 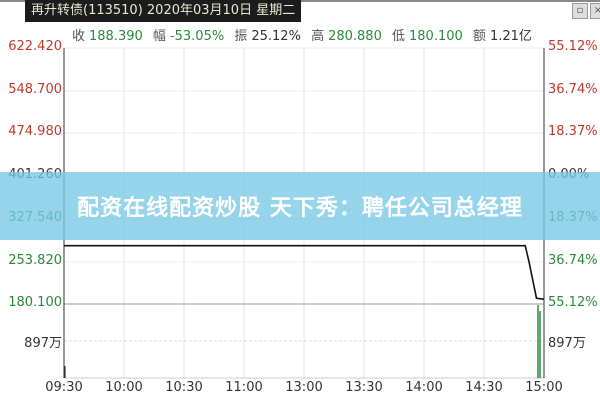 I want to click on price-tick-label: 474.980, so click(x=35, y=131).